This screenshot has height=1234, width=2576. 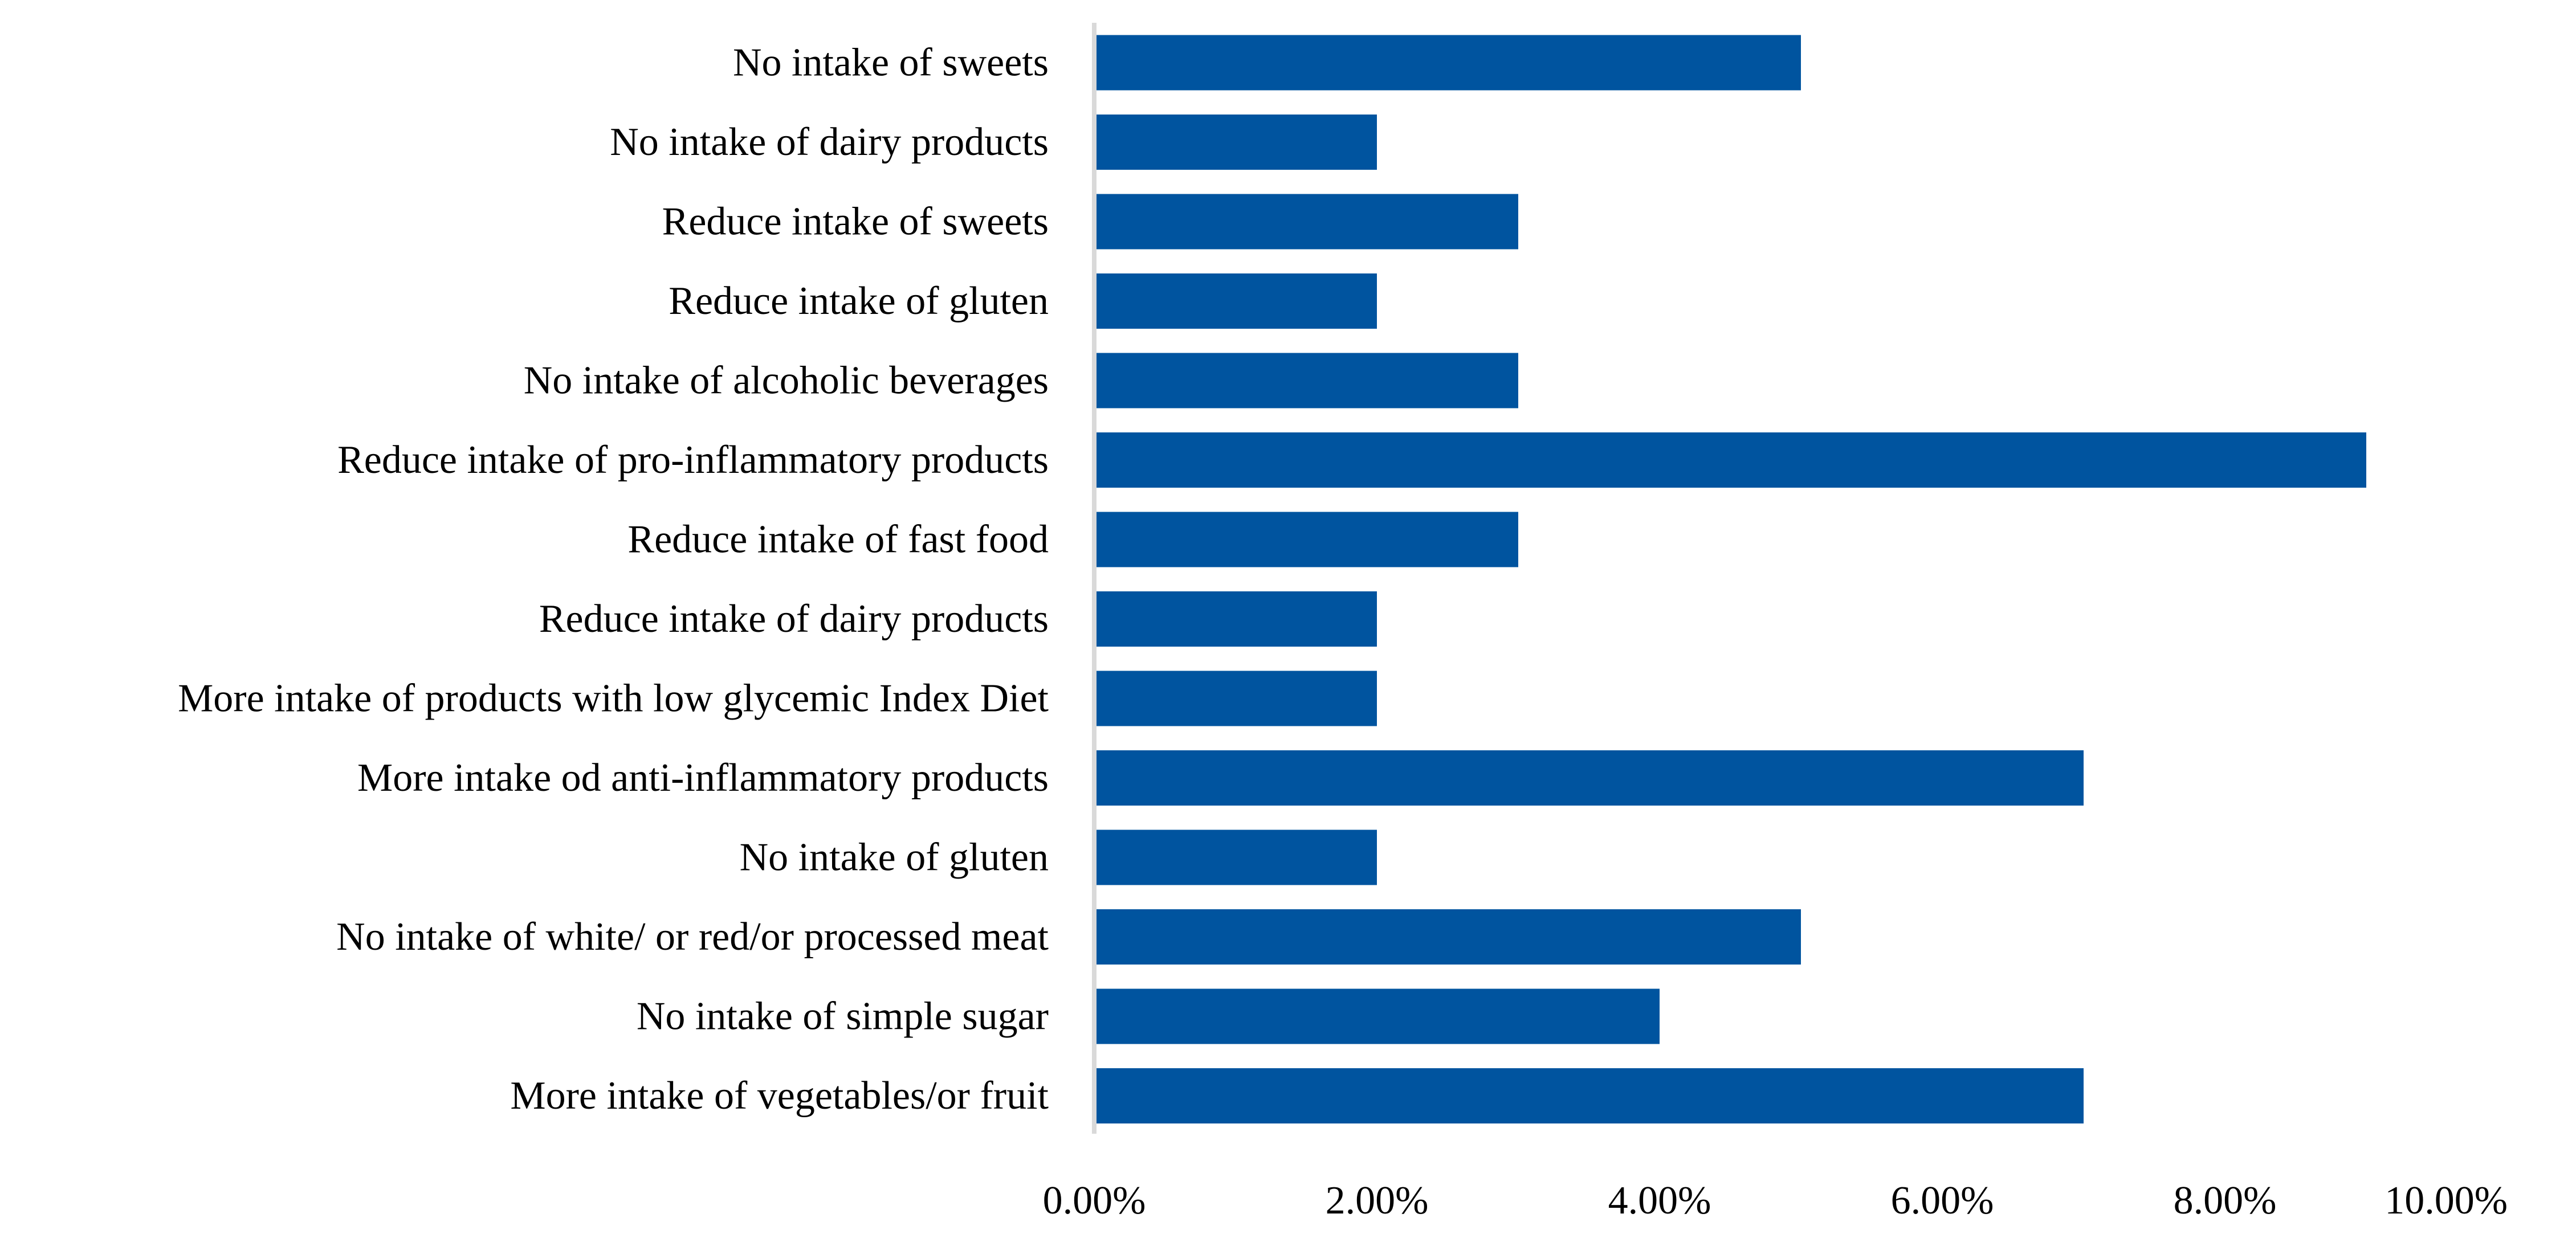 I want to click on x-tick-label: 0.00%, so click(x=1094, y=1201).